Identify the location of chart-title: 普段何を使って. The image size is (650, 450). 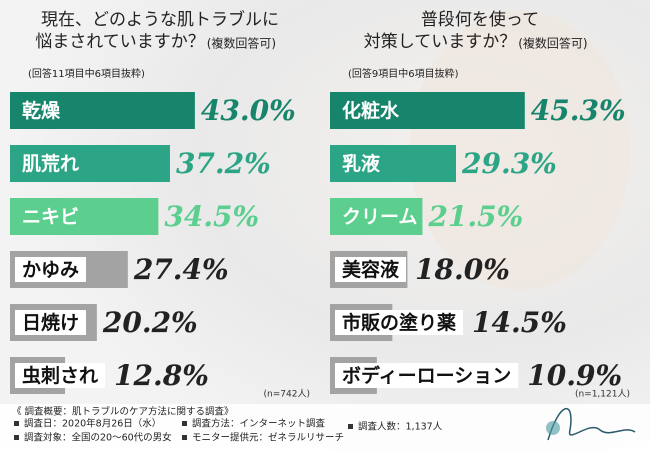
(480, 19).